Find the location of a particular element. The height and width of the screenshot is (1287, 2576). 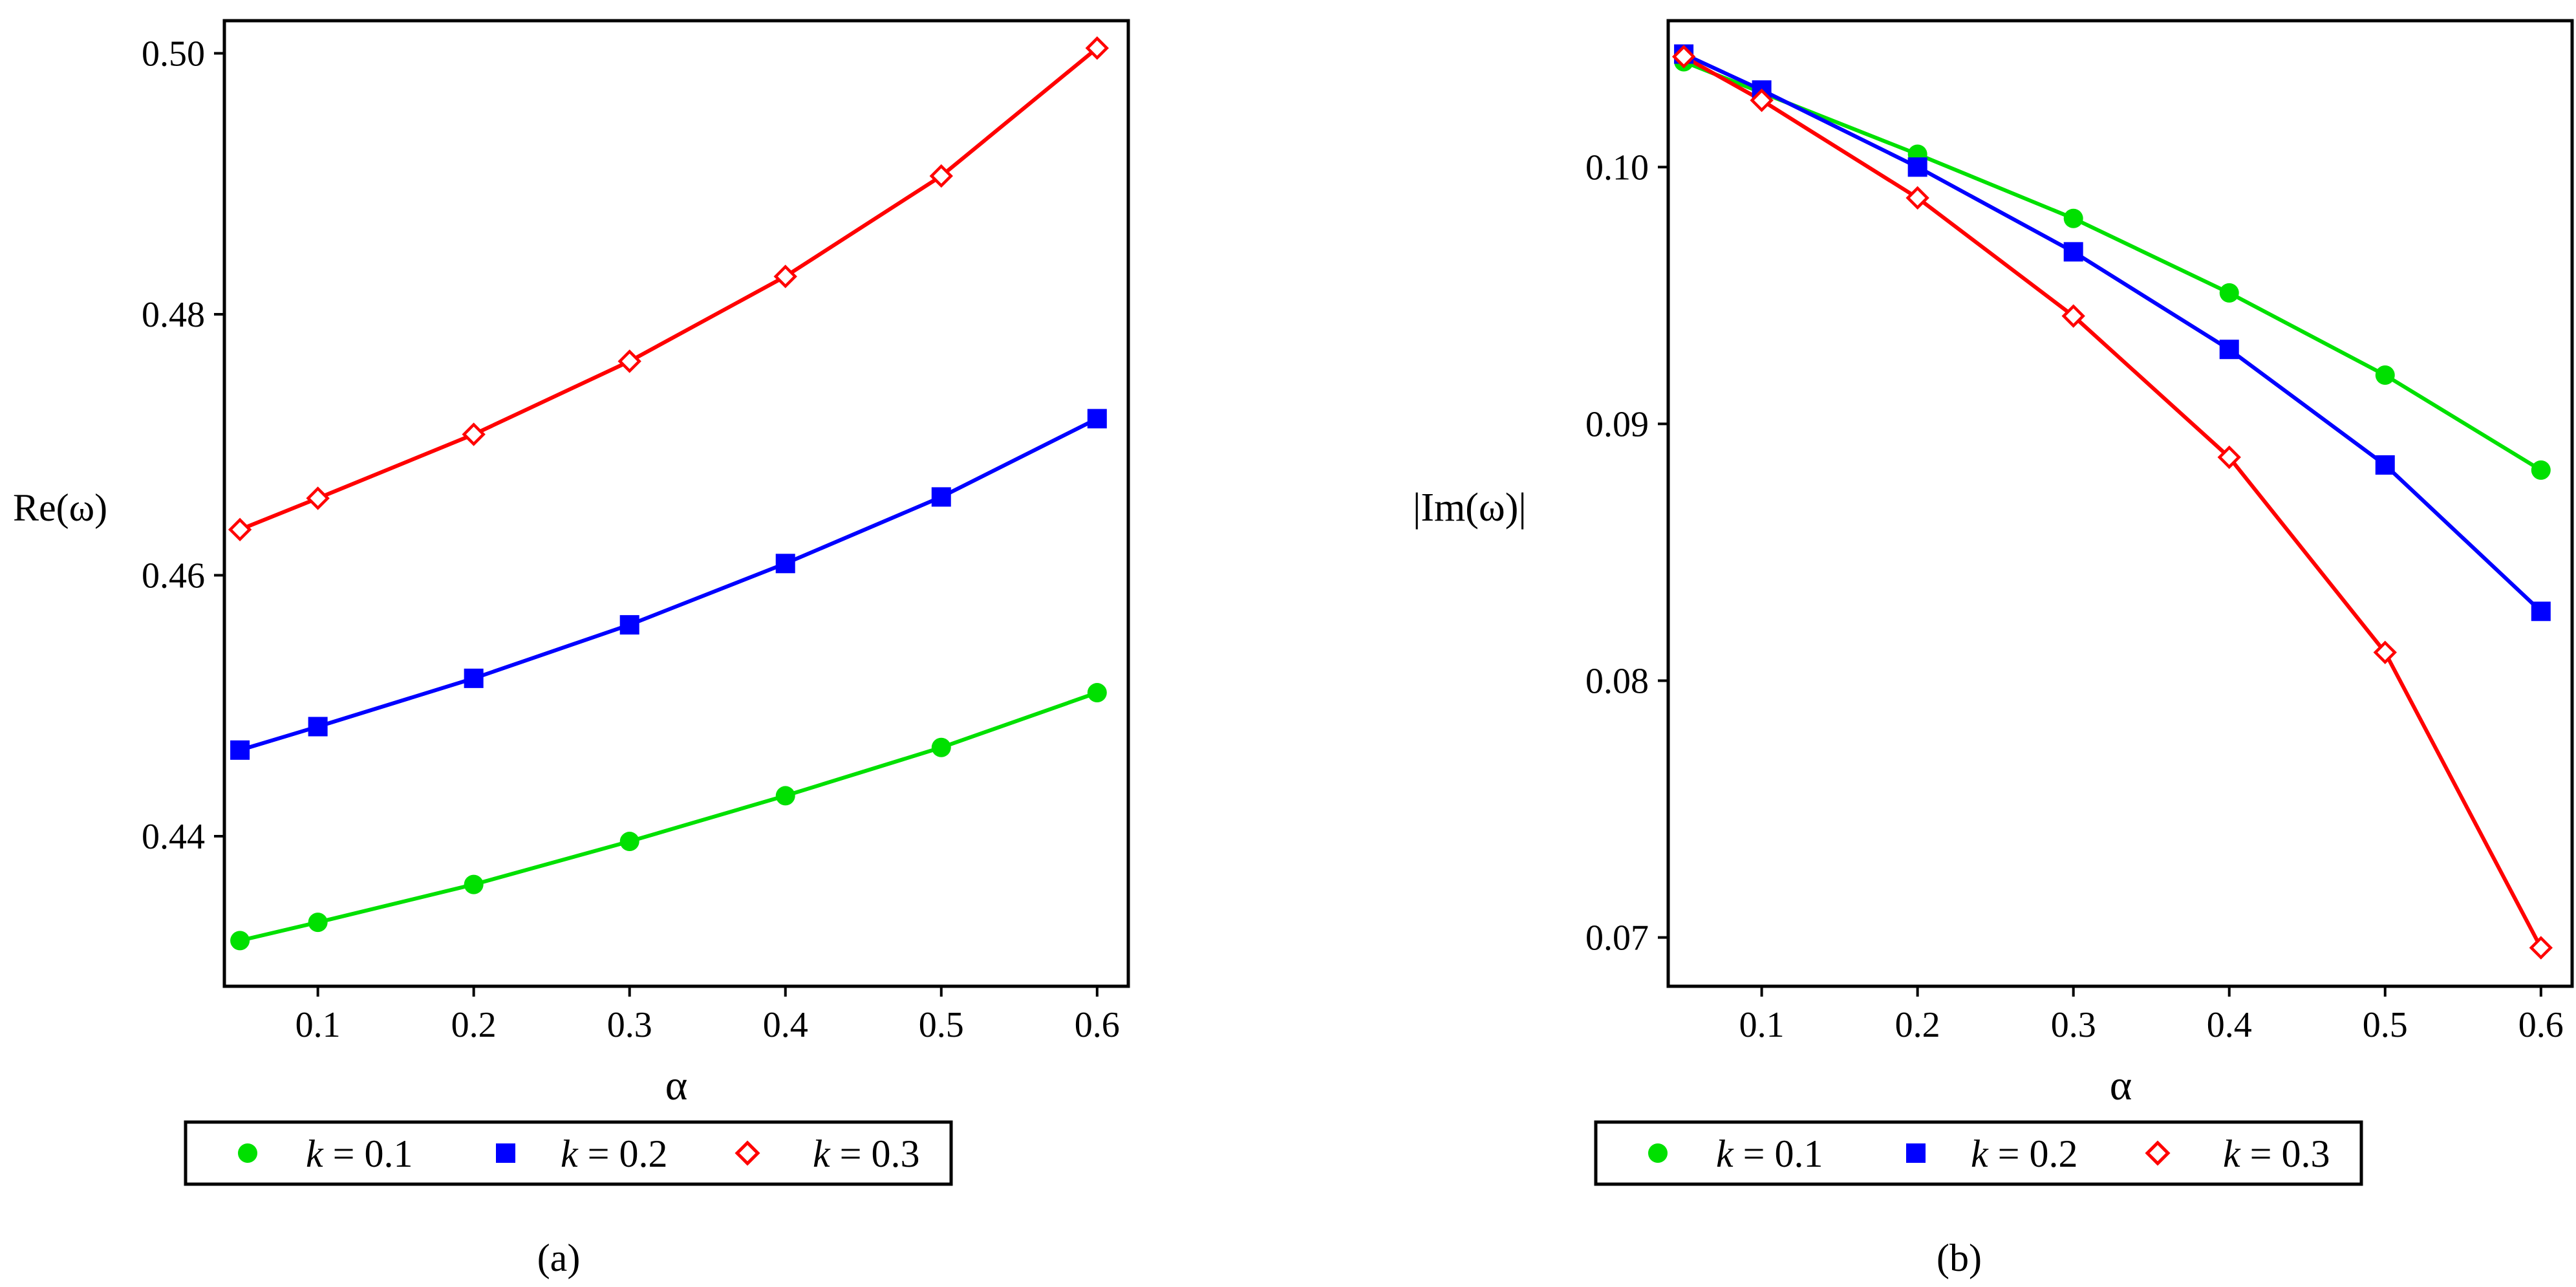

panel-b-legend-box is located at coordinates (1978, 1153).